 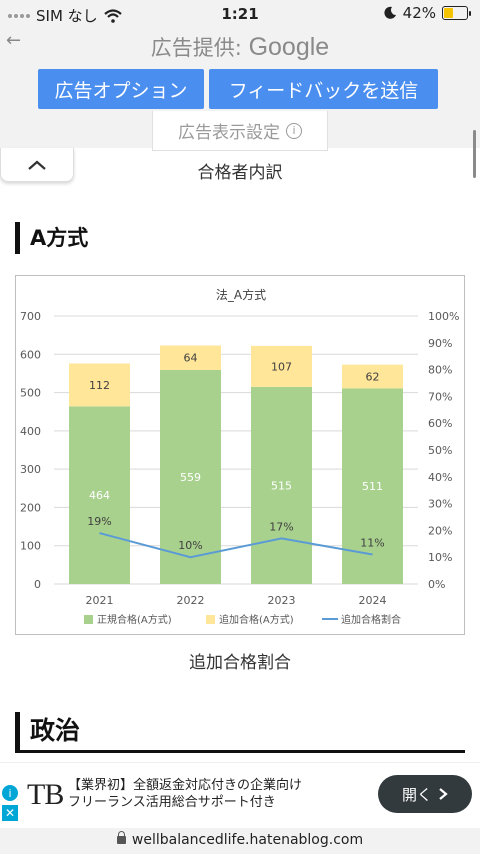 What do you see at coordinates (440, 396) in the screenshot?
I see `y2-tick-label: 70%` at bounding box center [440, 396].